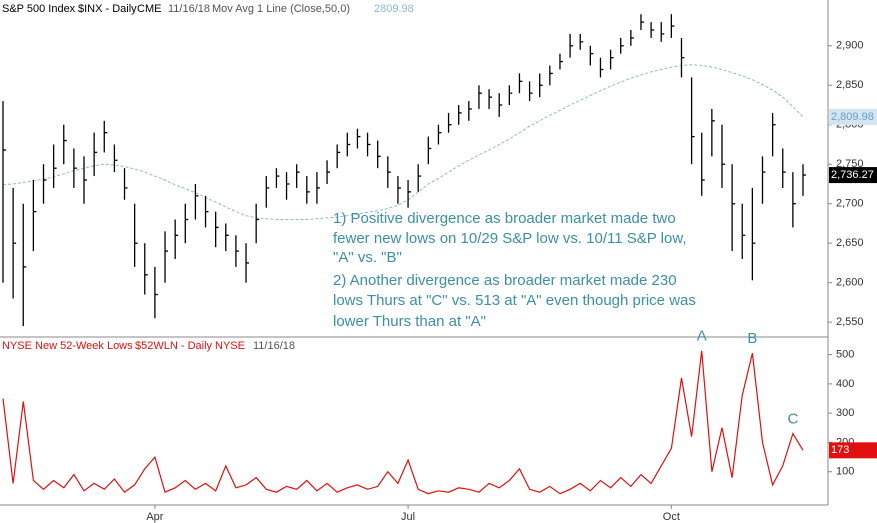 This screenshot has height=523, width=877. What do you see at coordinates (394, 9) in the screenshot?
I see `overlay-last: 2809.98` at bounding box center [394, 9].